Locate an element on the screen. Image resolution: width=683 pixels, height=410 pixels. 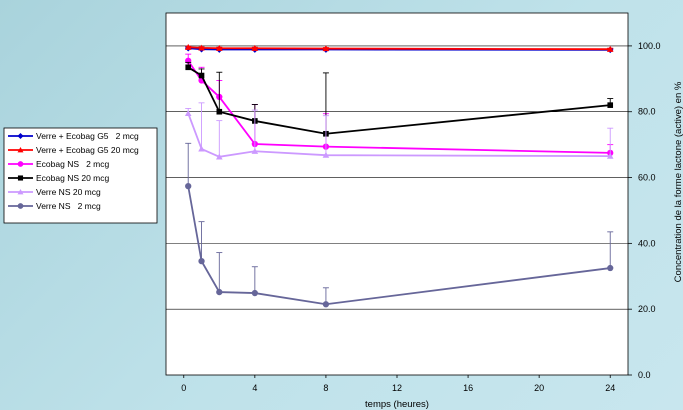
y-tick-label: 60.0 is located at coordinates (647, 178).